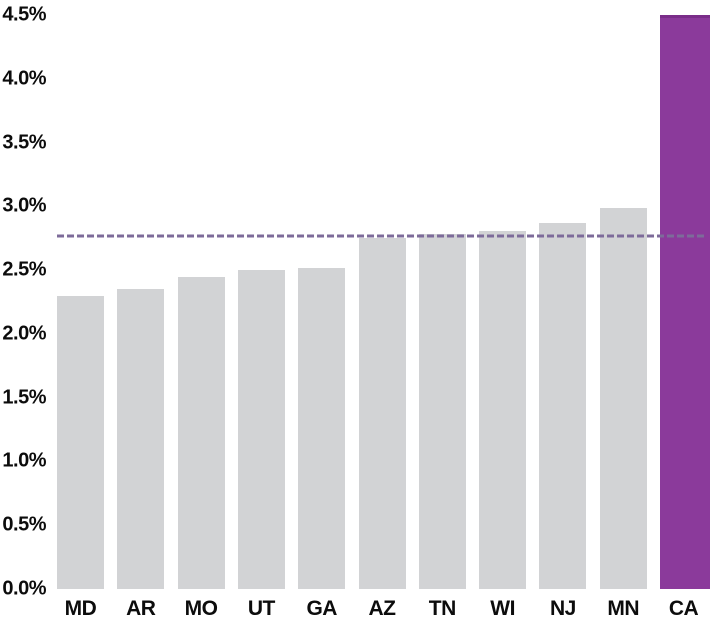 The height and width of the screenshot is (633, 713). I want to click on bar-mo, so click(201, 432).